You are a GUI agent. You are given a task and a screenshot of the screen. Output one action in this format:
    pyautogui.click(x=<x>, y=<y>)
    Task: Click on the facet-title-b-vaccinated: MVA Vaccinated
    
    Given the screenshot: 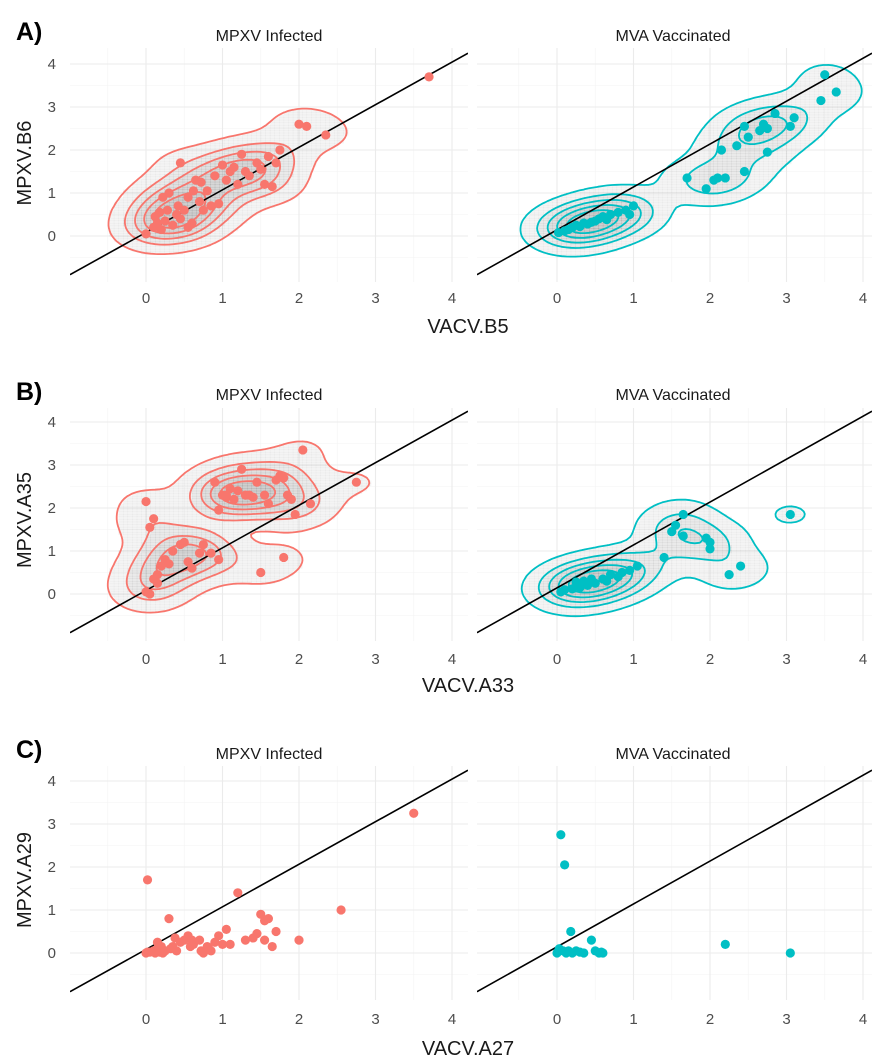 What is the action you would take?
    pyautogui.click(x=672, y=395)
    